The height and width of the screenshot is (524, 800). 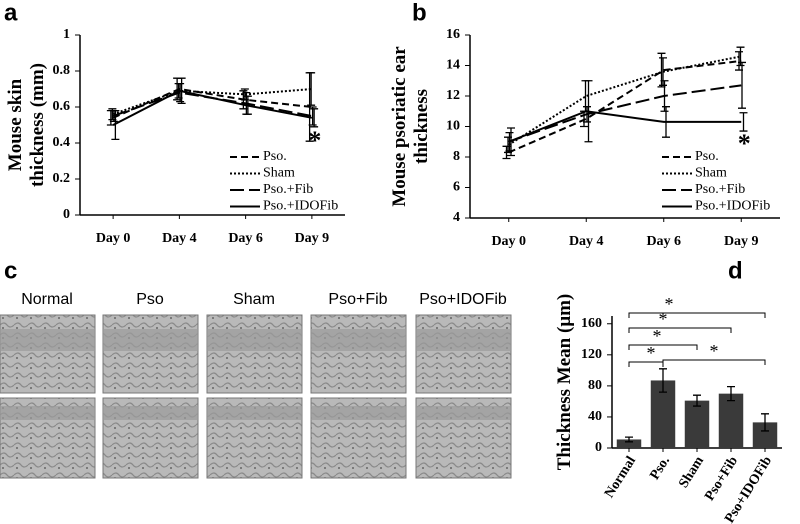 What do you see at coordinates (357, 299) in the screenshot?
I see `column-title: Pso+Fib` at bounding box center [357, 299].